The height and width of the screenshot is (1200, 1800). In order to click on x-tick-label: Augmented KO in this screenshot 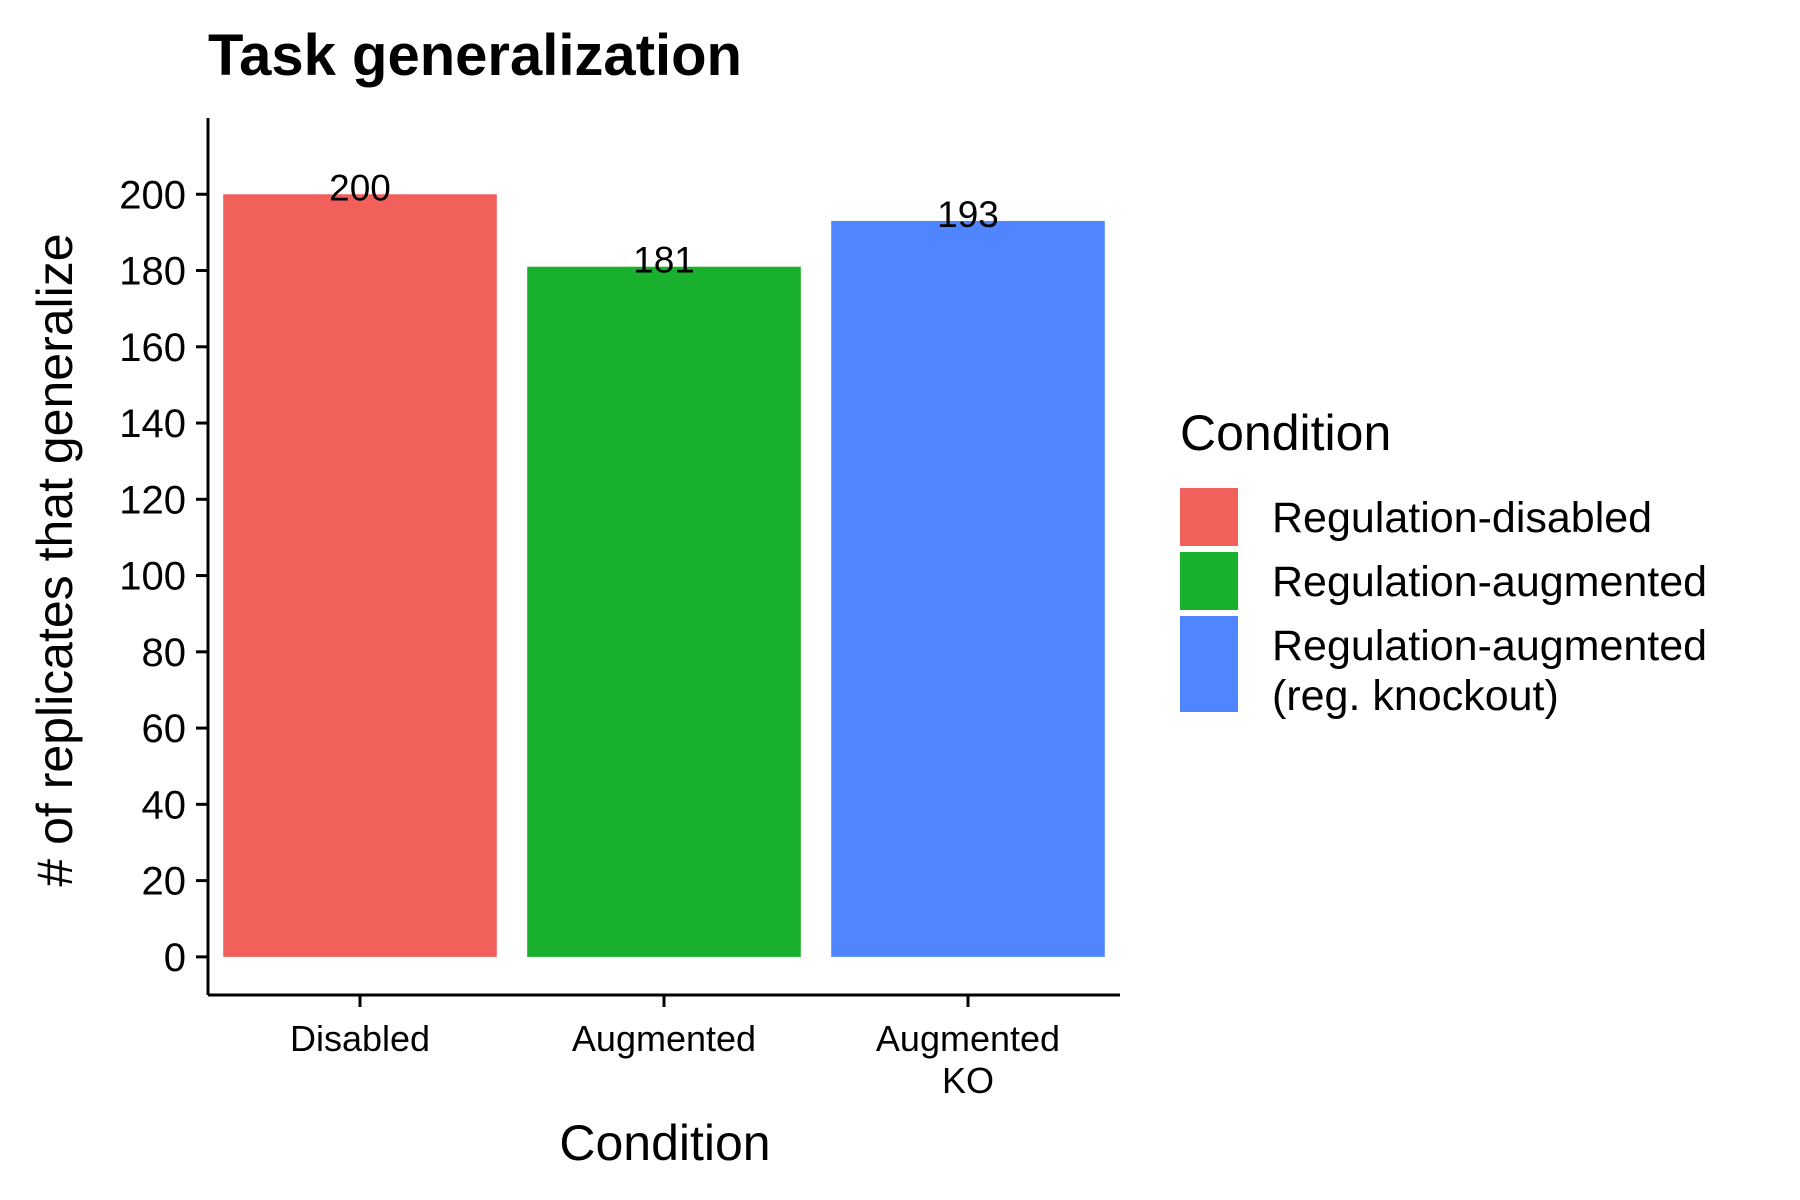, I will do `click(968, 1059)`.